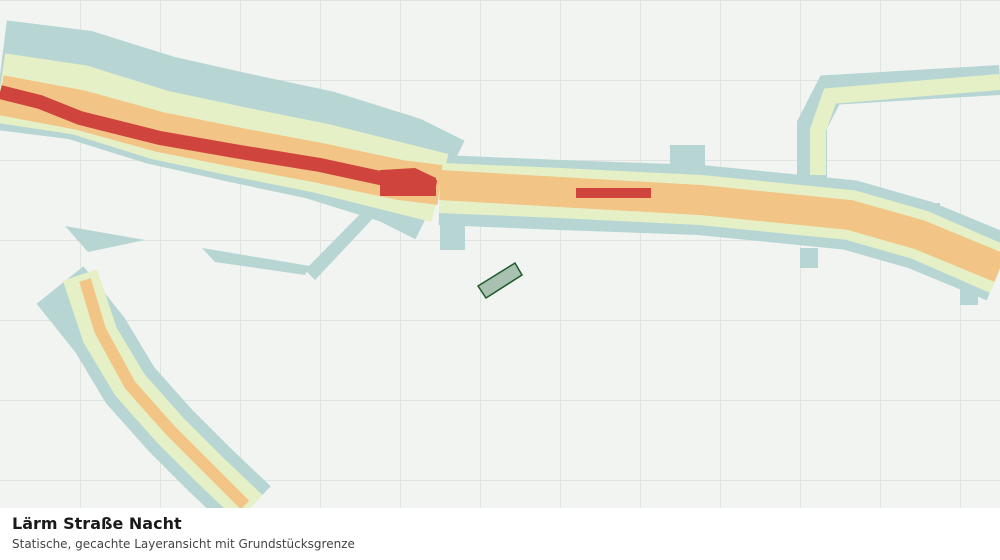 The image size is (1000, 560). I want to click on layer-title: Lärm Straße Nacht, so click(97, 523).